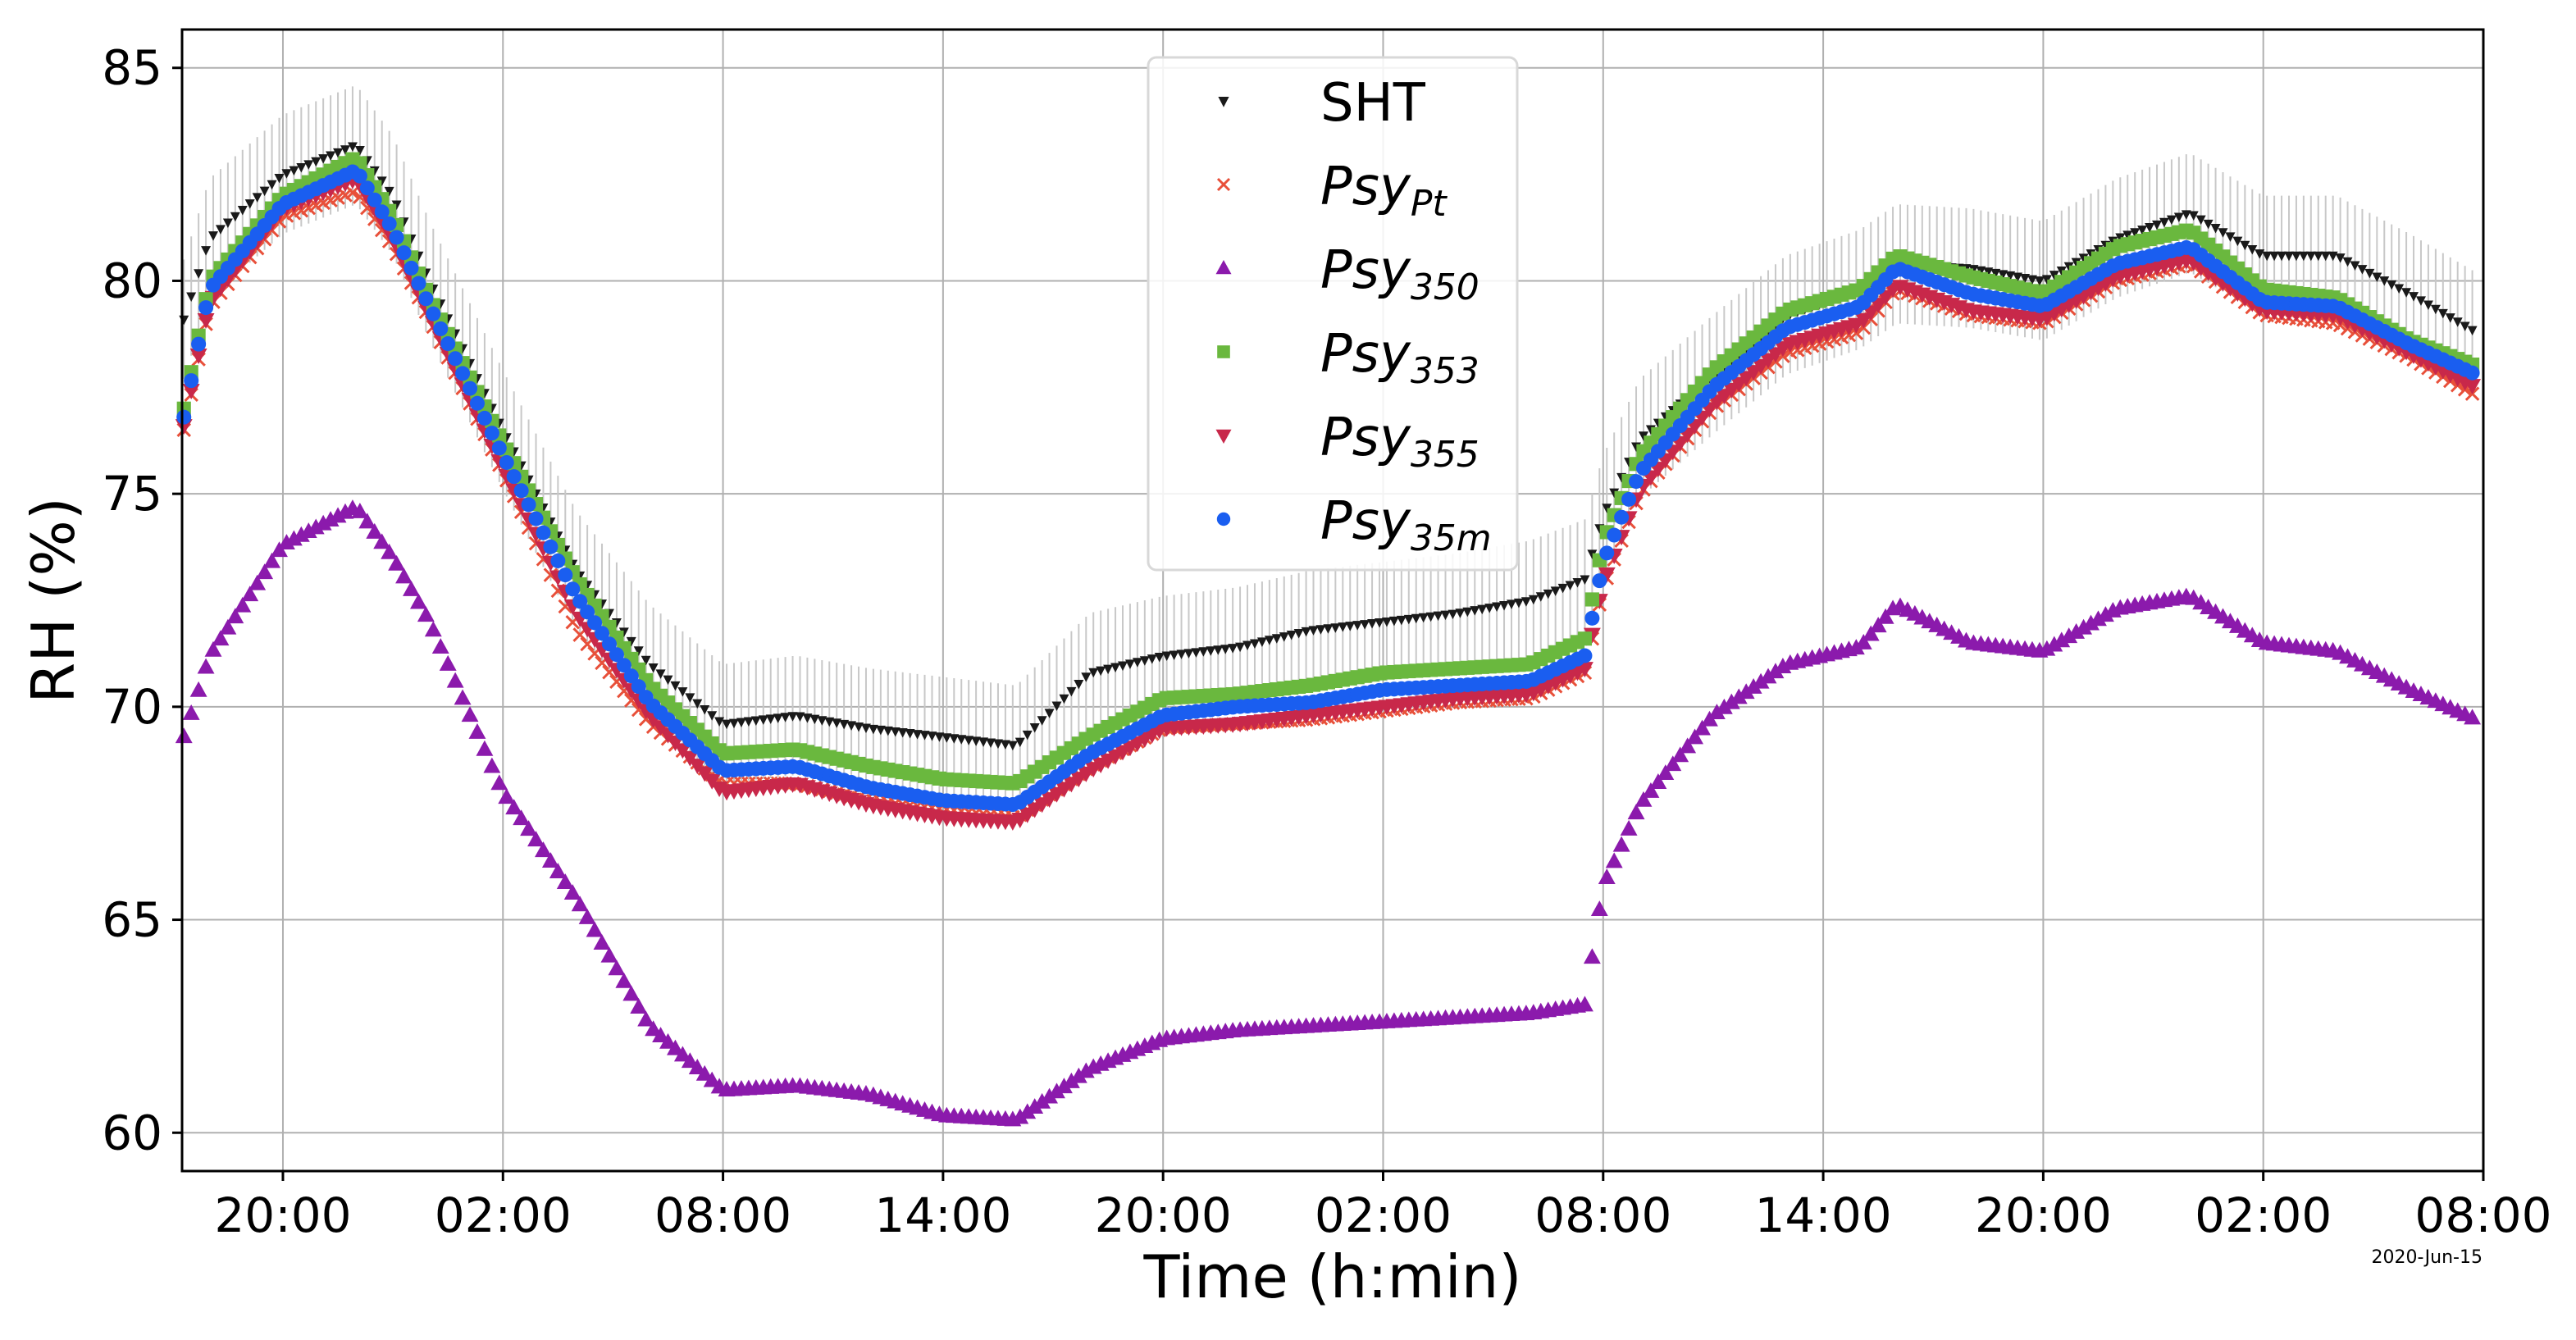  What do you see at coordinates (132, 494) in the screenshot?
I see `y-tick-label: 75` at bounding box center [132, 494].